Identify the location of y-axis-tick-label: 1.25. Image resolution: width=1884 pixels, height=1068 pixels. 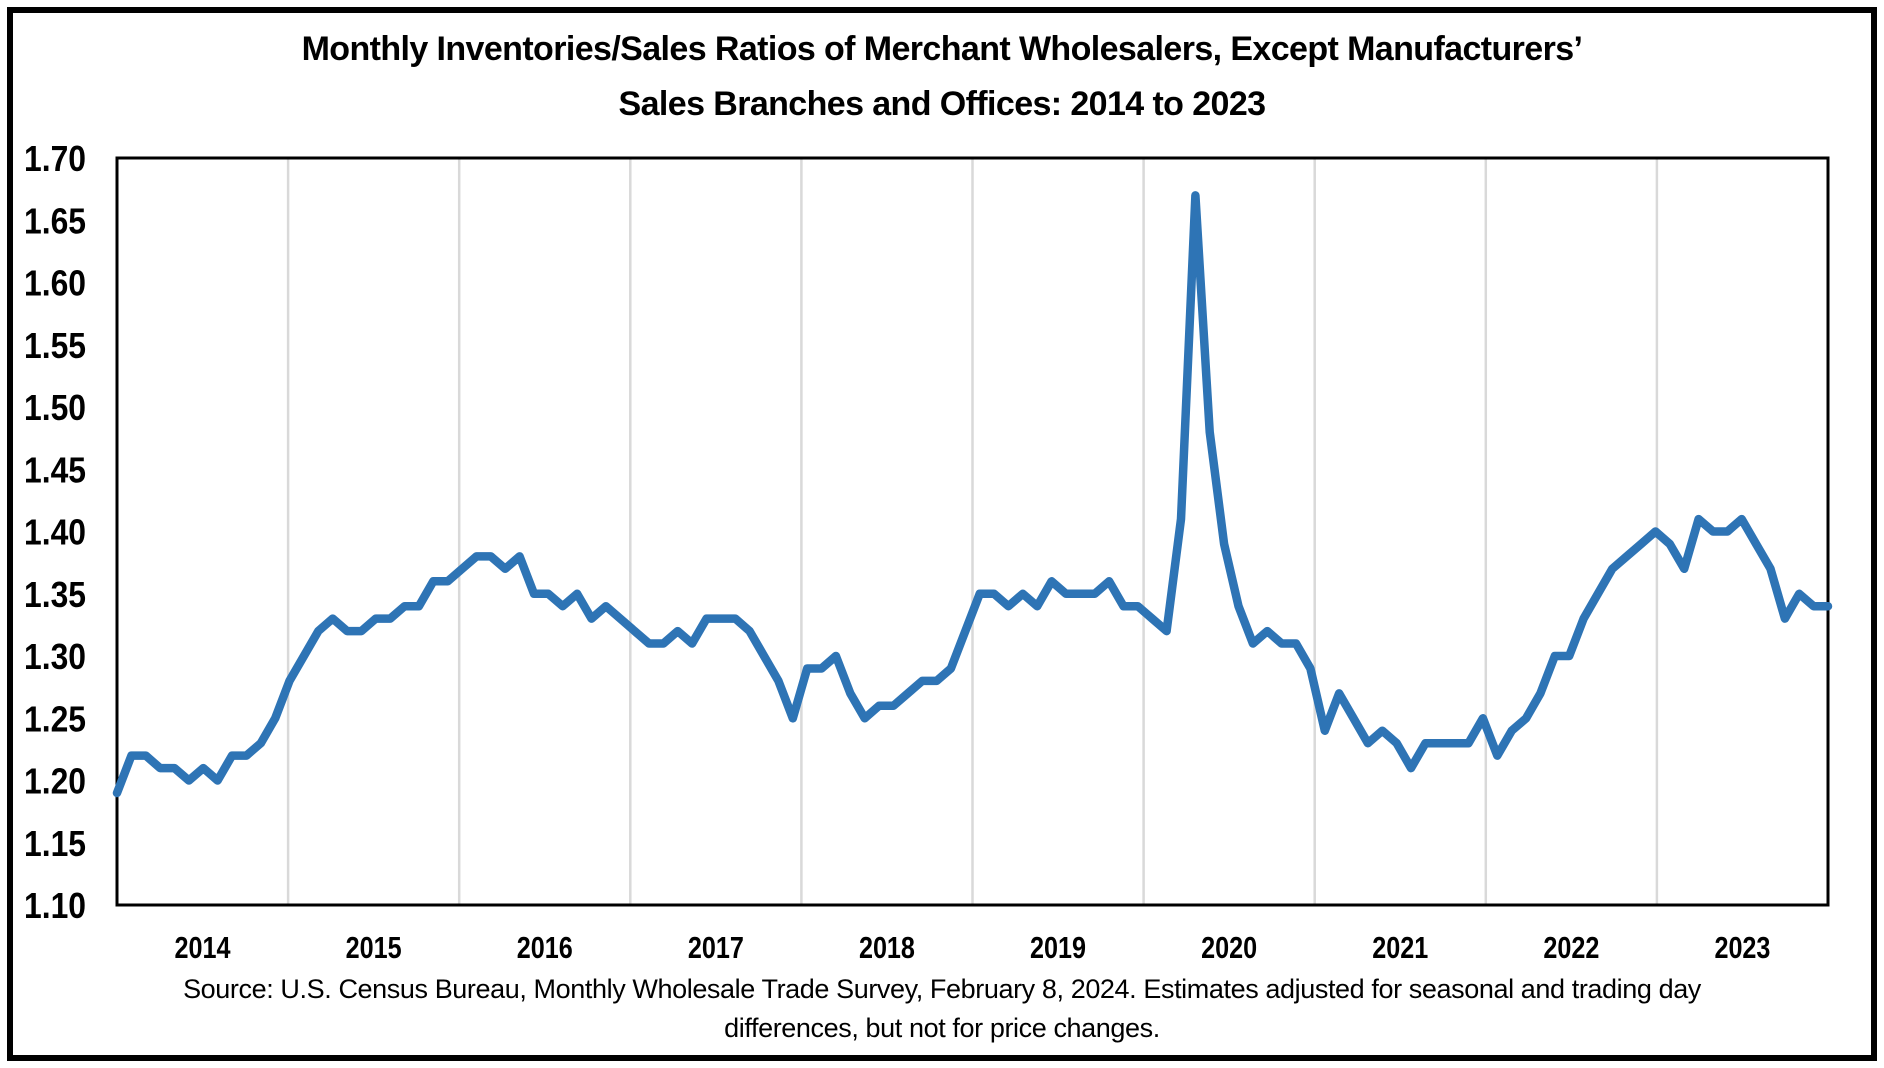
(55, 718).